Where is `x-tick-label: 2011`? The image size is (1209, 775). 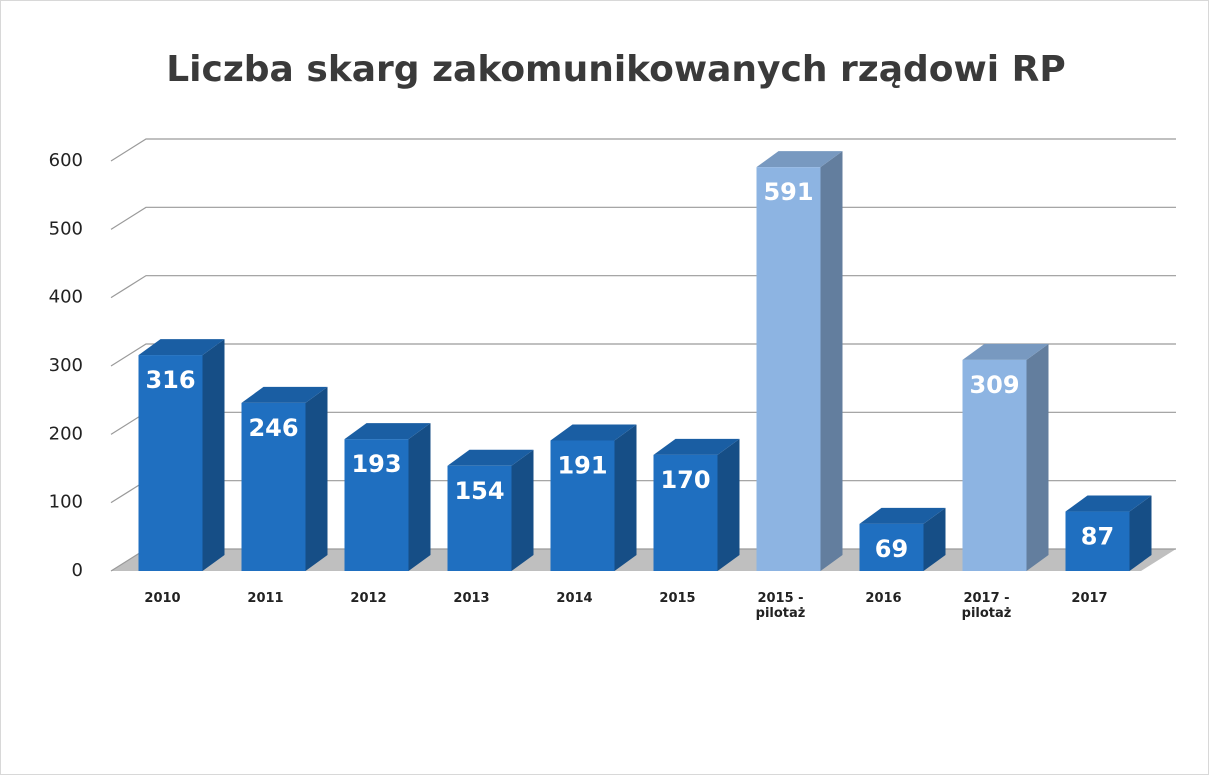
x-tick-label: 2011 is located at coordinates (265, 598).